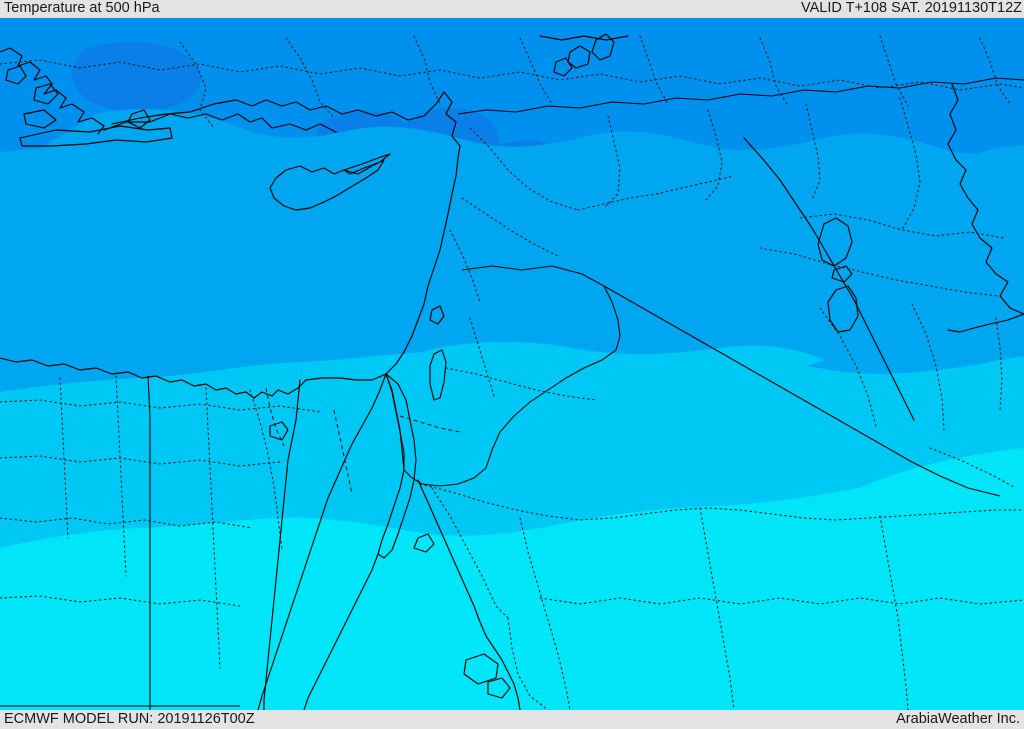  What do you see at coordinates (614, 364) in the screenshot?
I see `isoband-milder-lobe` at bounding box center [614, 364].